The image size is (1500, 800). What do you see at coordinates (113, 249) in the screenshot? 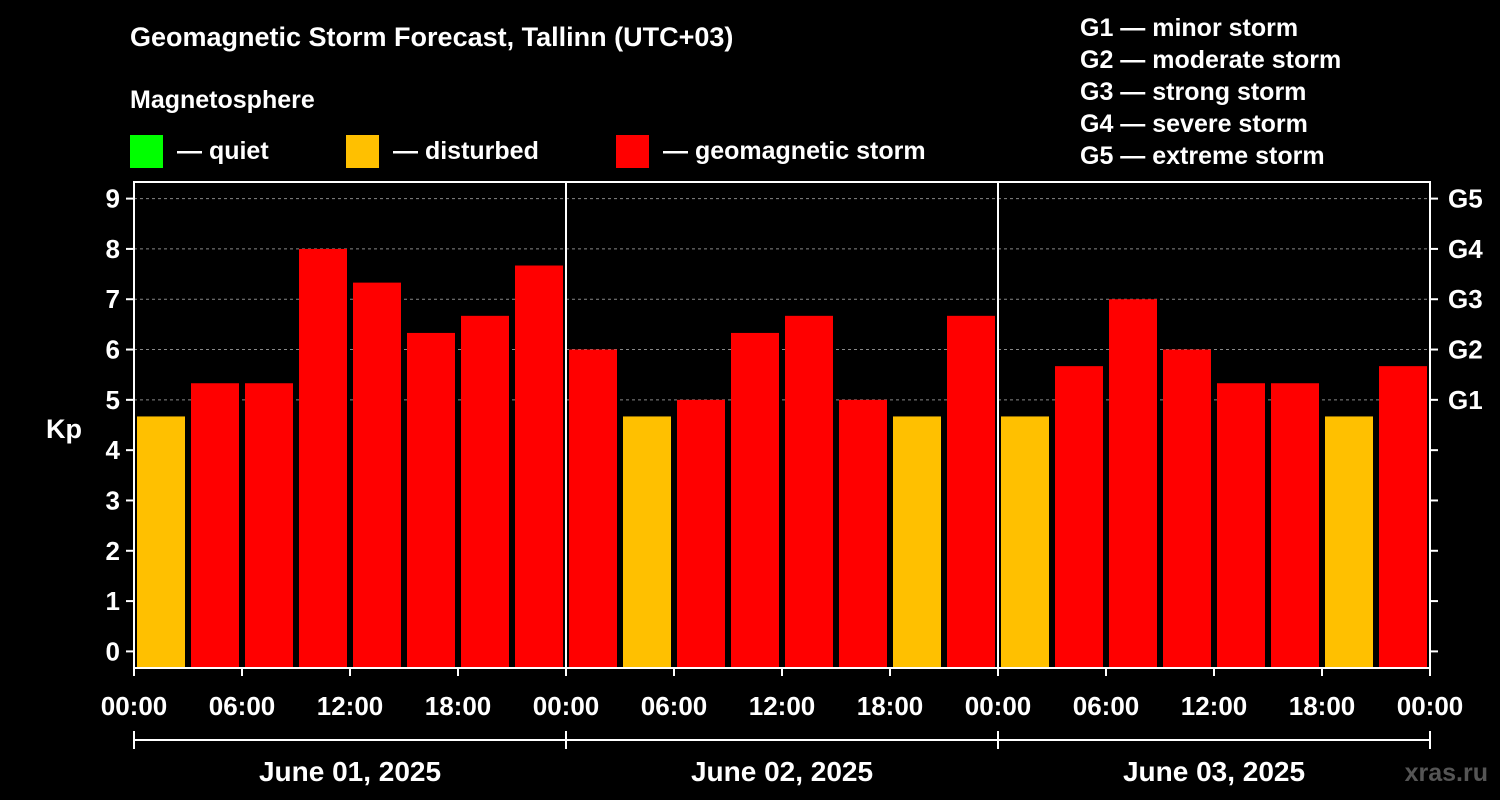
I see `y-tick-label: 8` at bounding box center [113, 249].